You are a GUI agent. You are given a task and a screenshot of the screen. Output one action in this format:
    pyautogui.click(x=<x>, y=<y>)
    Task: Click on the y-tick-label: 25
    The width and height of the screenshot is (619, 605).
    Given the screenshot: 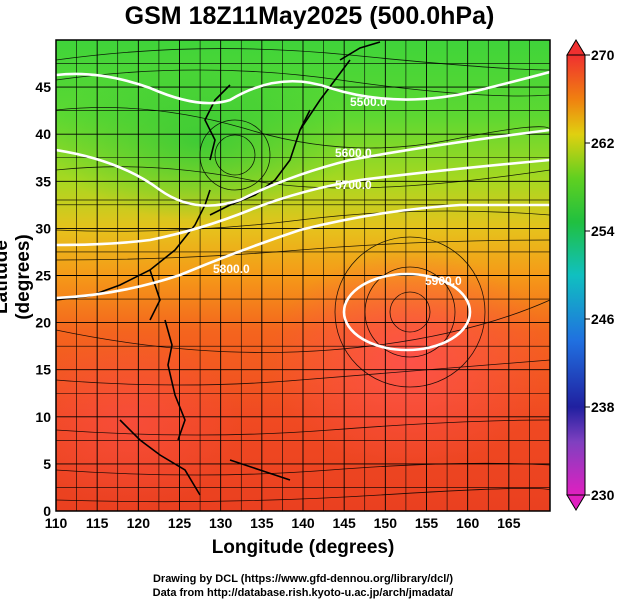 What is the action you would take?
    pyautogui.click(x=43, y=276)
    